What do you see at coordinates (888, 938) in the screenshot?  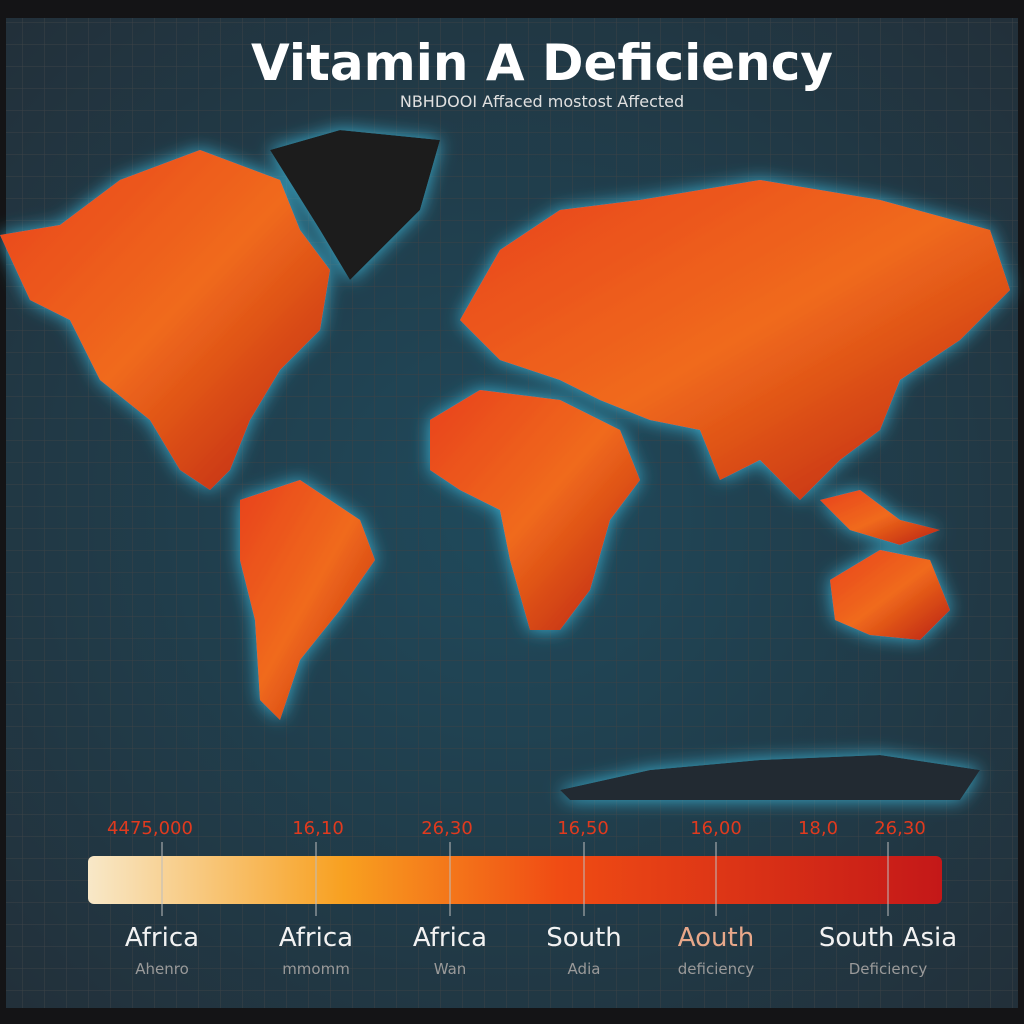 I see `region-label: South Asia` at bounding box center [888, 938].